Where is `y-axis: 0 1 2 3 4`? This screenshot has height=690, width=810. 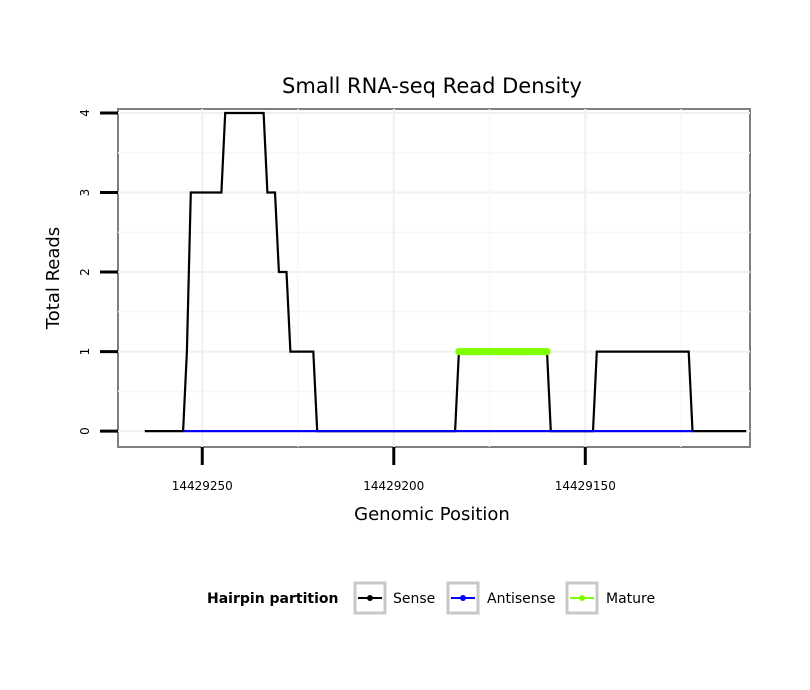 y-axis: 0 1 2 3 4 is located at coordinates (98, 272).